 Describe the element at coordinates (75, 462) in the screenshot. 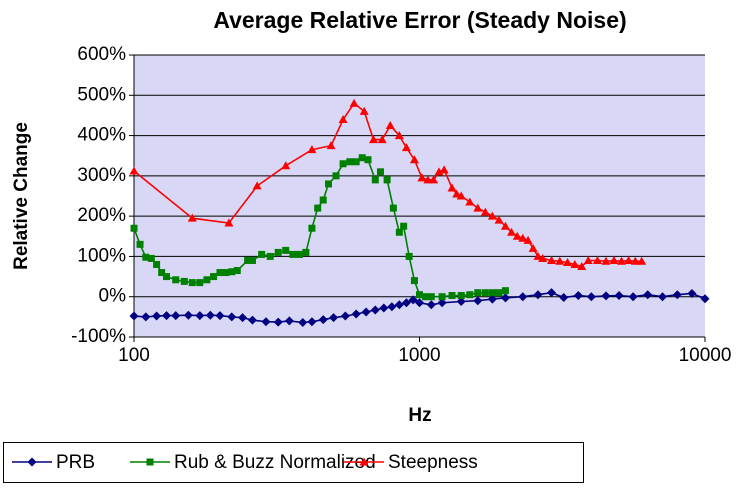

I see `legend-label: PRB` at that location.